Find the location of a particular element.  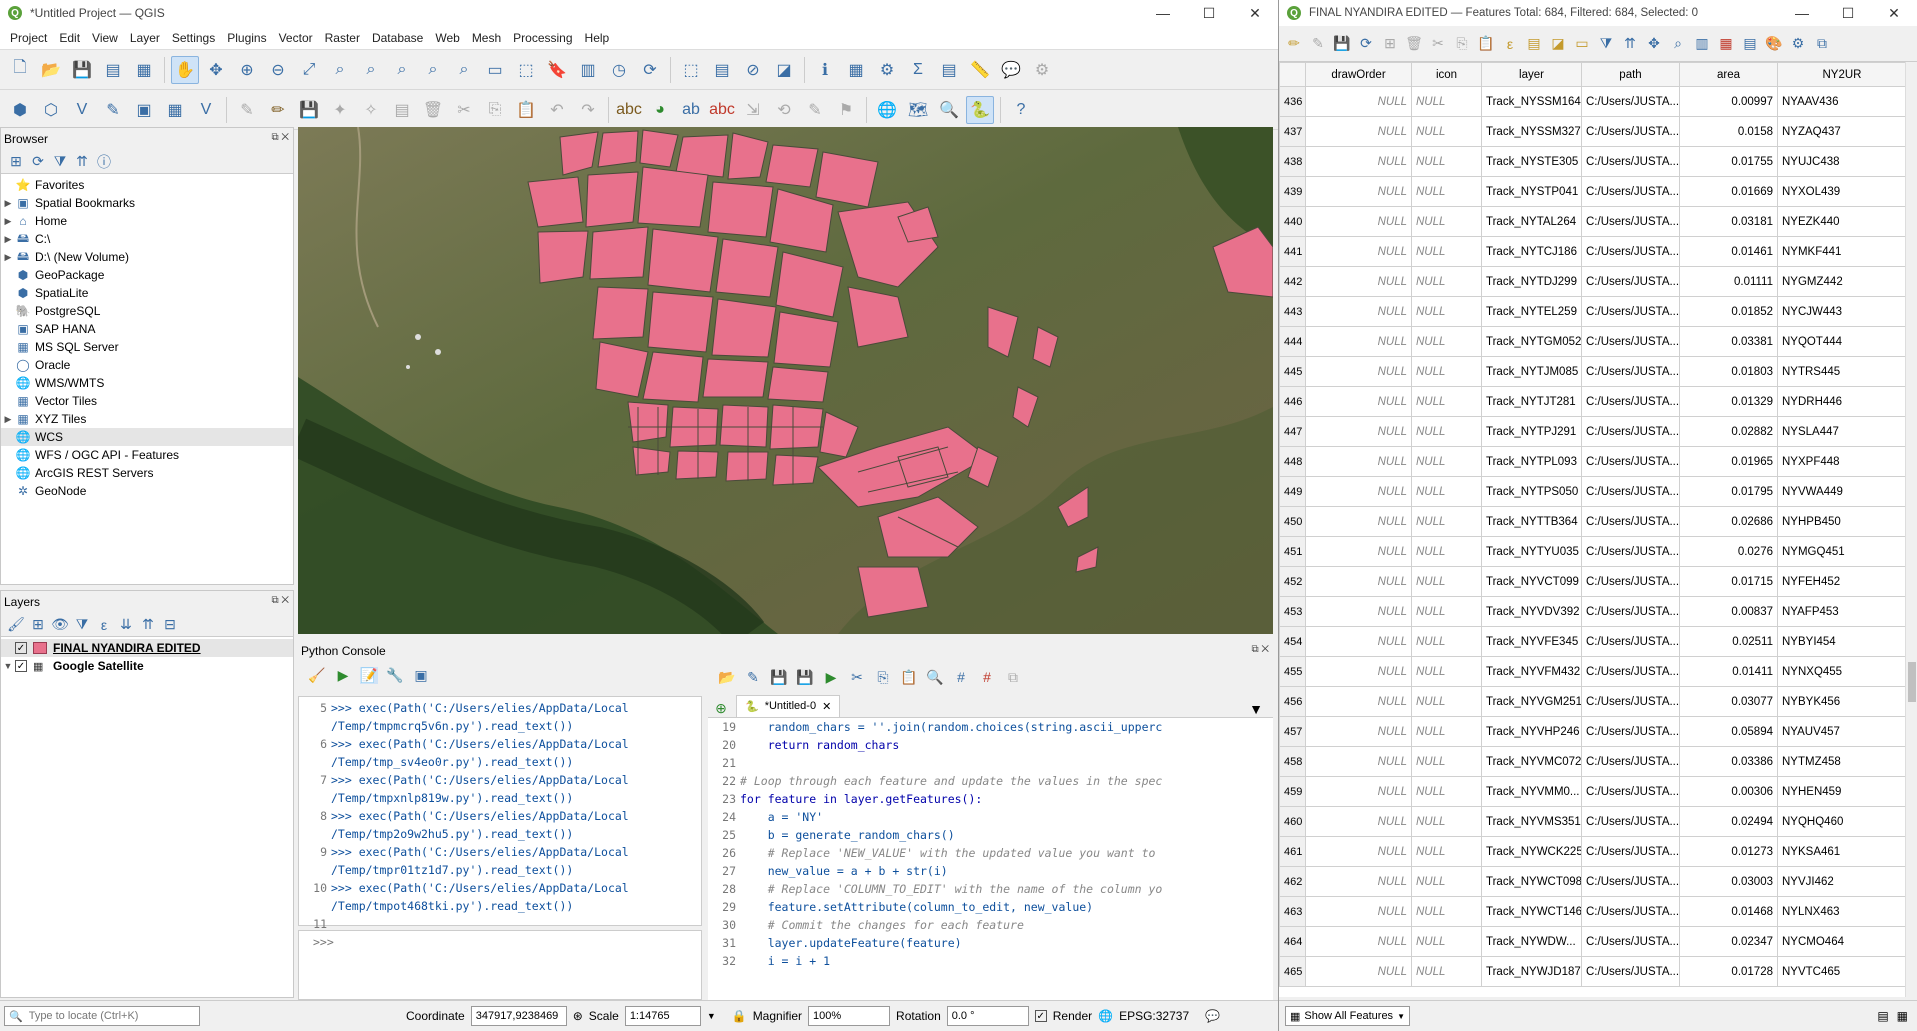

table-cell: 0.01965 is located at coordinates (1728, 461).